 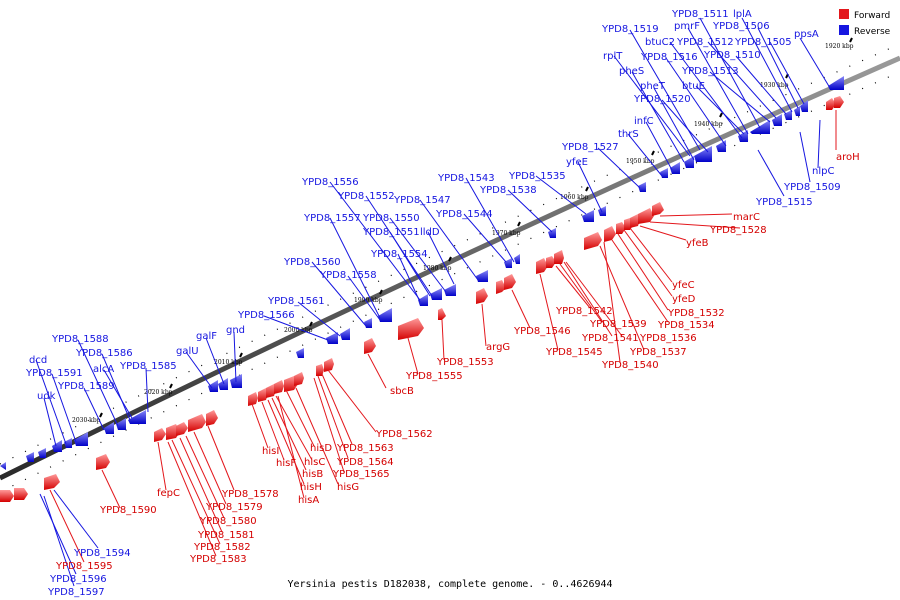 What do you see at coordinates (746, 217) in the screenshot?
I see `gene-label: marC` at bounding box center [746, 217].